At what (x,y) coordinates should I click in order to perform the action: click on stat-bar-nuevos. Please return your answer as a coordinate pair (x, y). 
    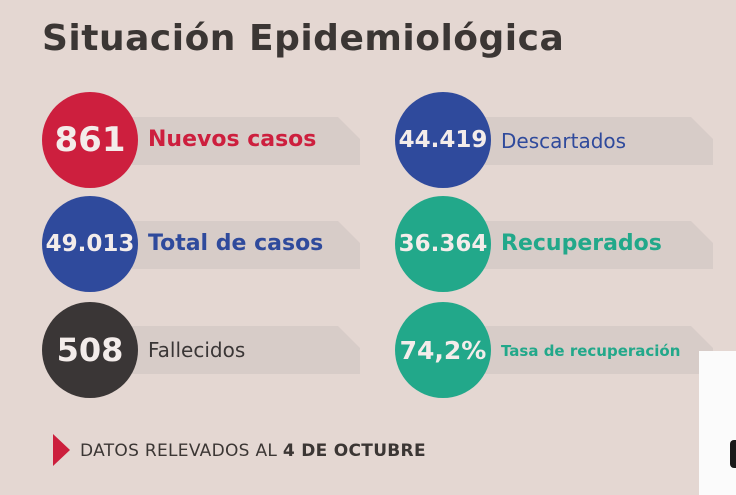
    Looking at the image, I should click on (246, 141).